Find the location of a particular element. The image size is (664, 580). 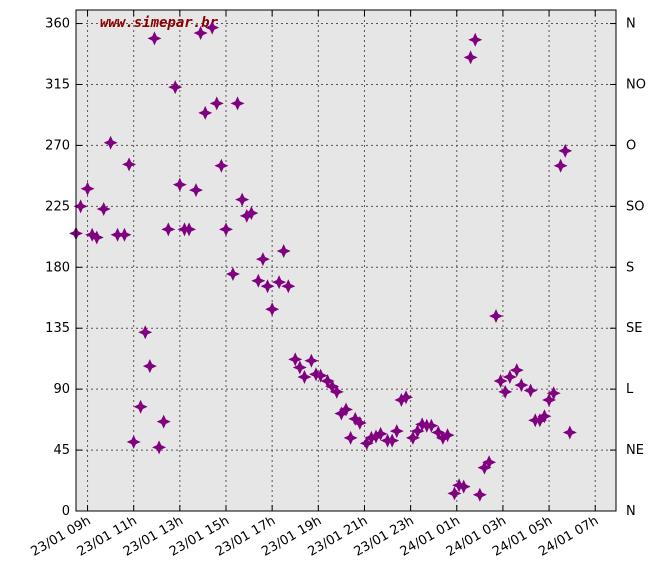

direction-label: SO is located at coordinates (635, 206).